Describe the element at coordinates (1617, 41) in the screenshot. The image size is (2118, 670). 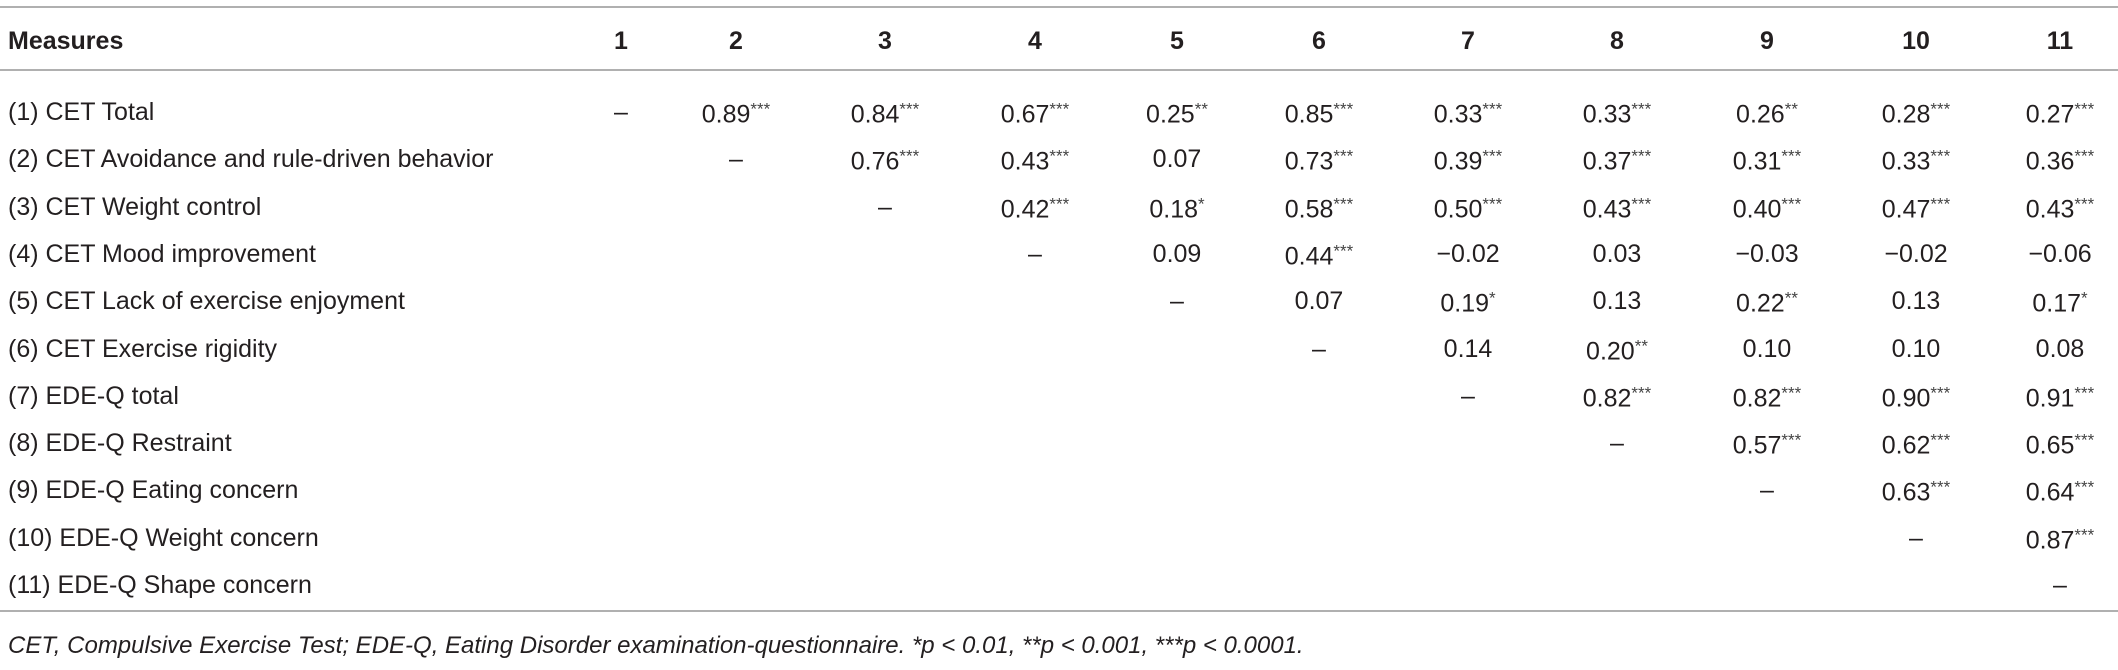
I see `column-header: 8` at that location.